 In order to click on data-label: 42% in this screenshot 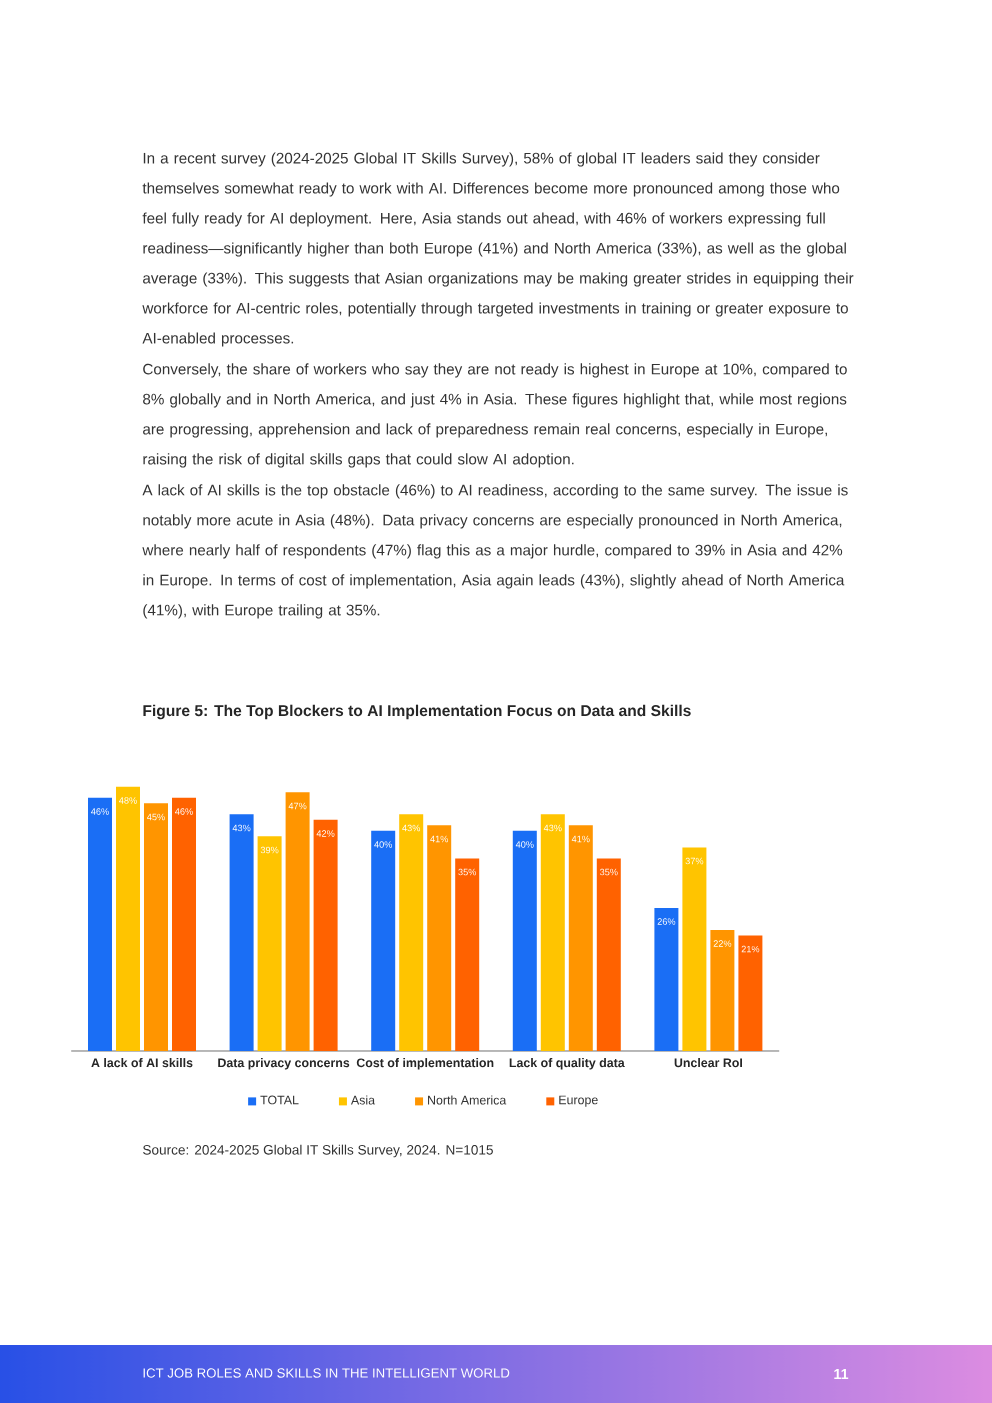, I will do `click(325, 833)`.